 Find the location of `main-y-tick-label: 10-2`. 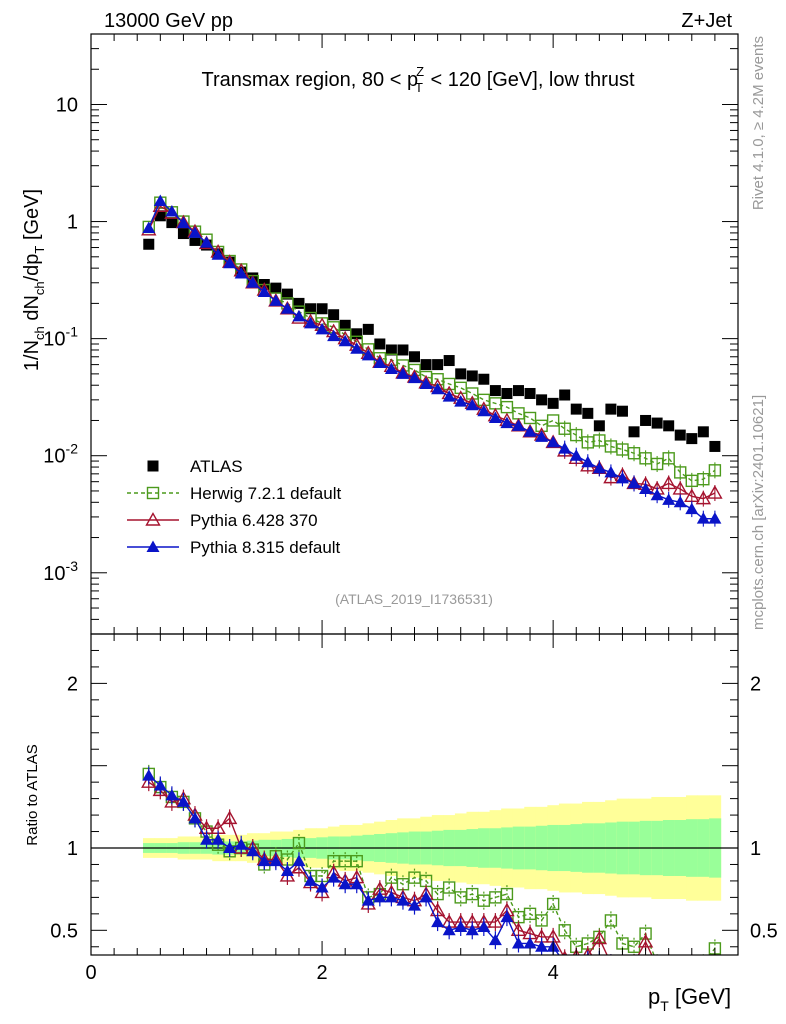

main-y-tick-label: 10-2 is located at coordinates (60, 454).